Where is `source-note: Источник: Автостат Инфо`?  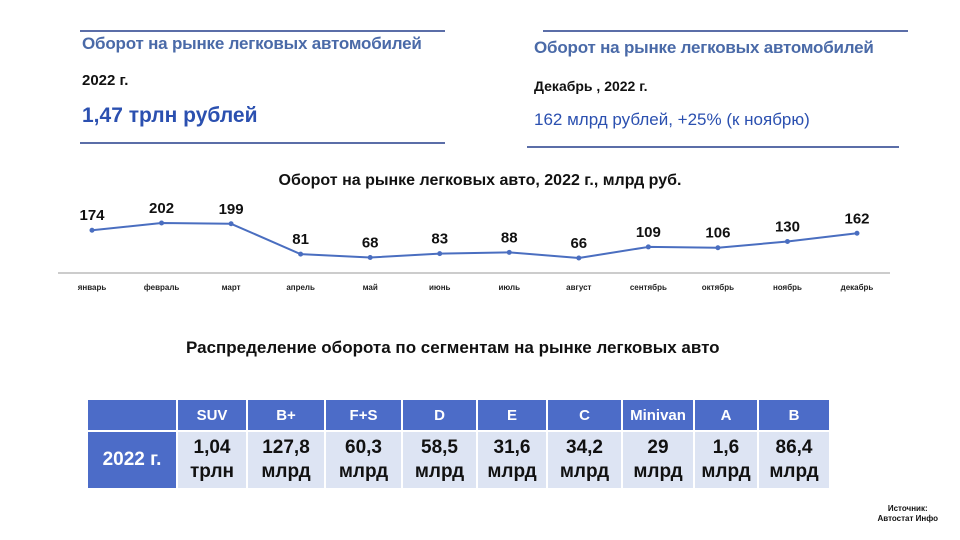 source-note: Источник: Автостат Инфо is located at coordinates (907, 514).